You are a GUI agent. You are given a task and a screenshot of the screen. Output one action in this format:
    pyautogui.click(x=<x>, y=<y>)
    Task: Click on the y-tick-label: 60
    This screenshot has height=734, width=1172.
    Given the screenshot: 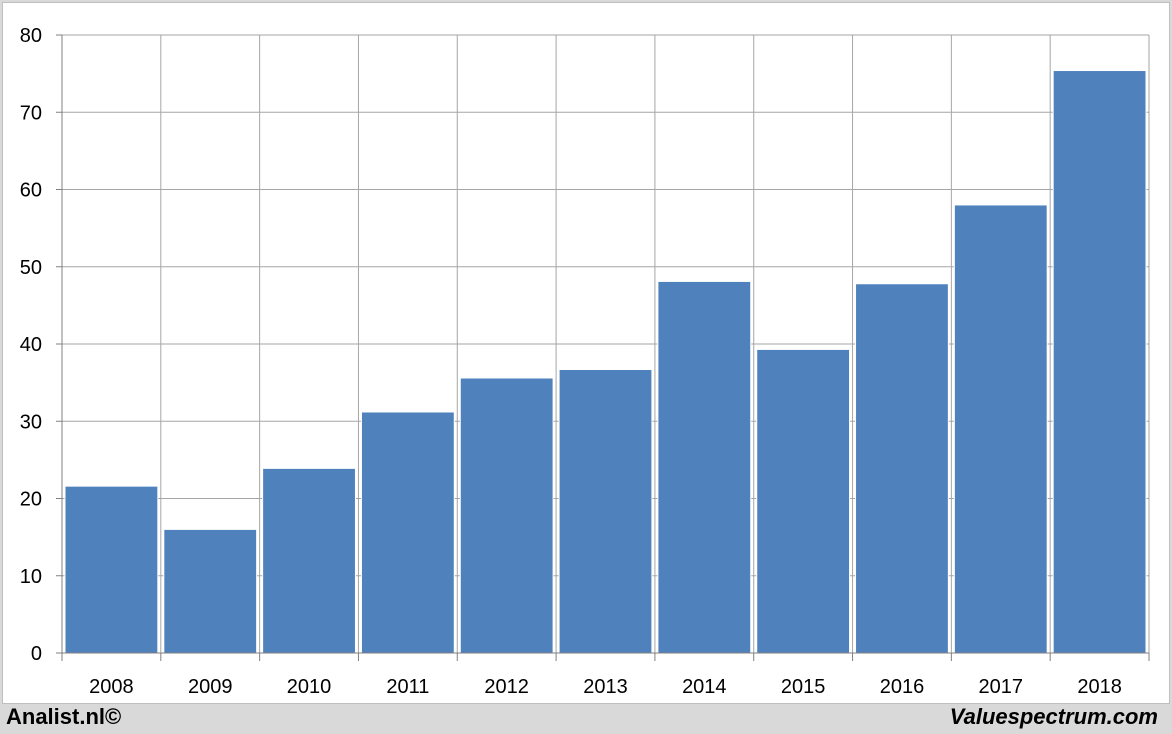 What is the action you would take?
    pyautogui.click(x=31, y=191)
    